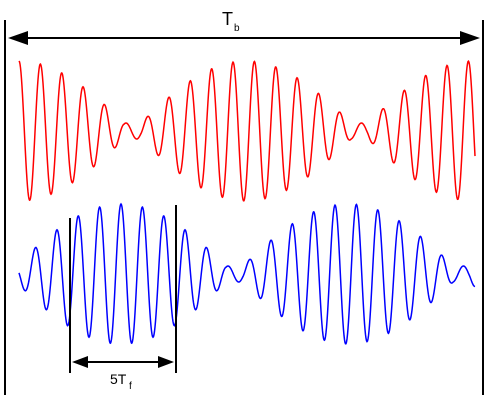 The image size is (488, 411). I want to click on tf-label: 5T, so click(118, 379).